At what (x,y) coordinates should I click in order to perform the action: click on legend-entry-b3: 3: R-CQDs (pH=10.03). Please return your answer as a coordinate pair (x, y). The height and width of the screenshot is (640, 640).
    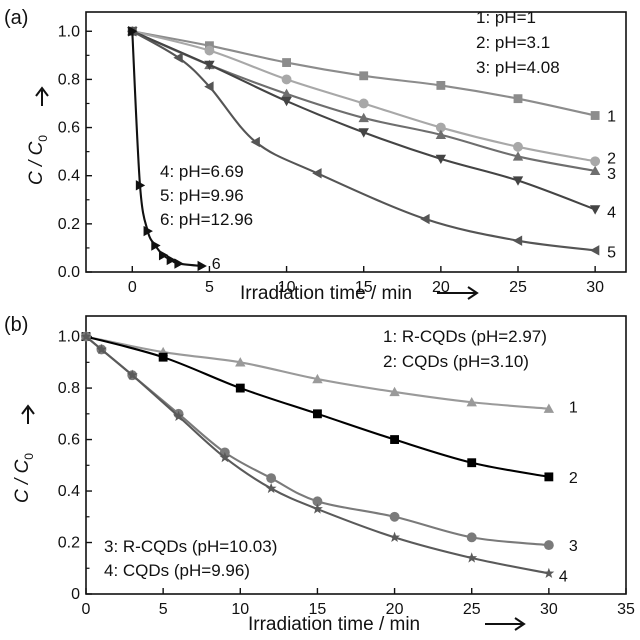
    Looking at the image, I should click on (190, 546).